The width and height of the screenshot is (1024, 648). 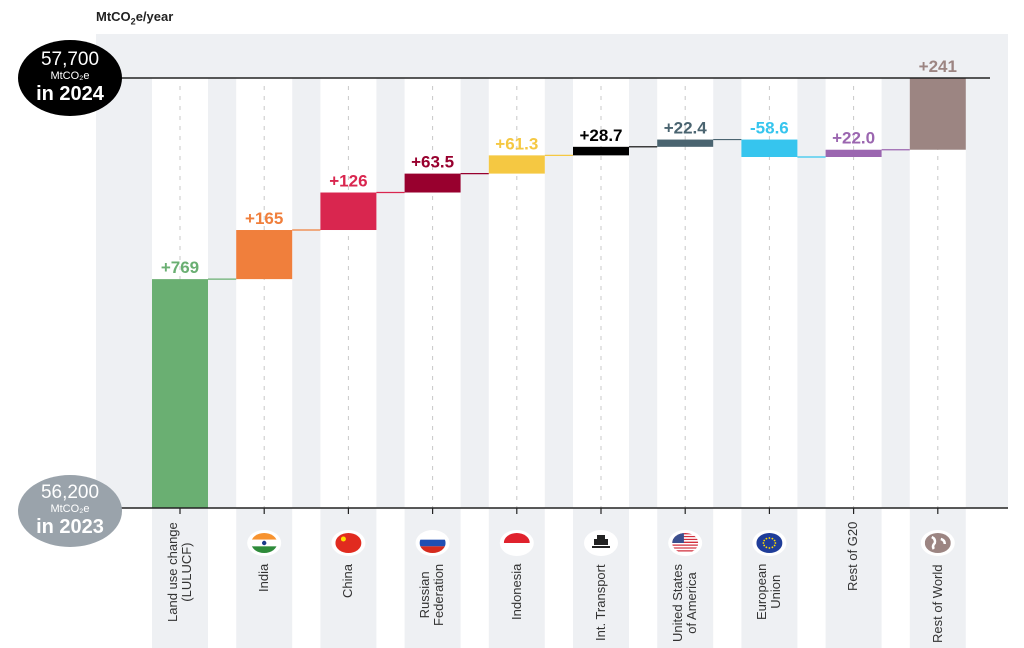 What do you see at coordinates (769, 543) in the screenshot?
I see `eu-flag-icon` at bounding box center [769, 543].